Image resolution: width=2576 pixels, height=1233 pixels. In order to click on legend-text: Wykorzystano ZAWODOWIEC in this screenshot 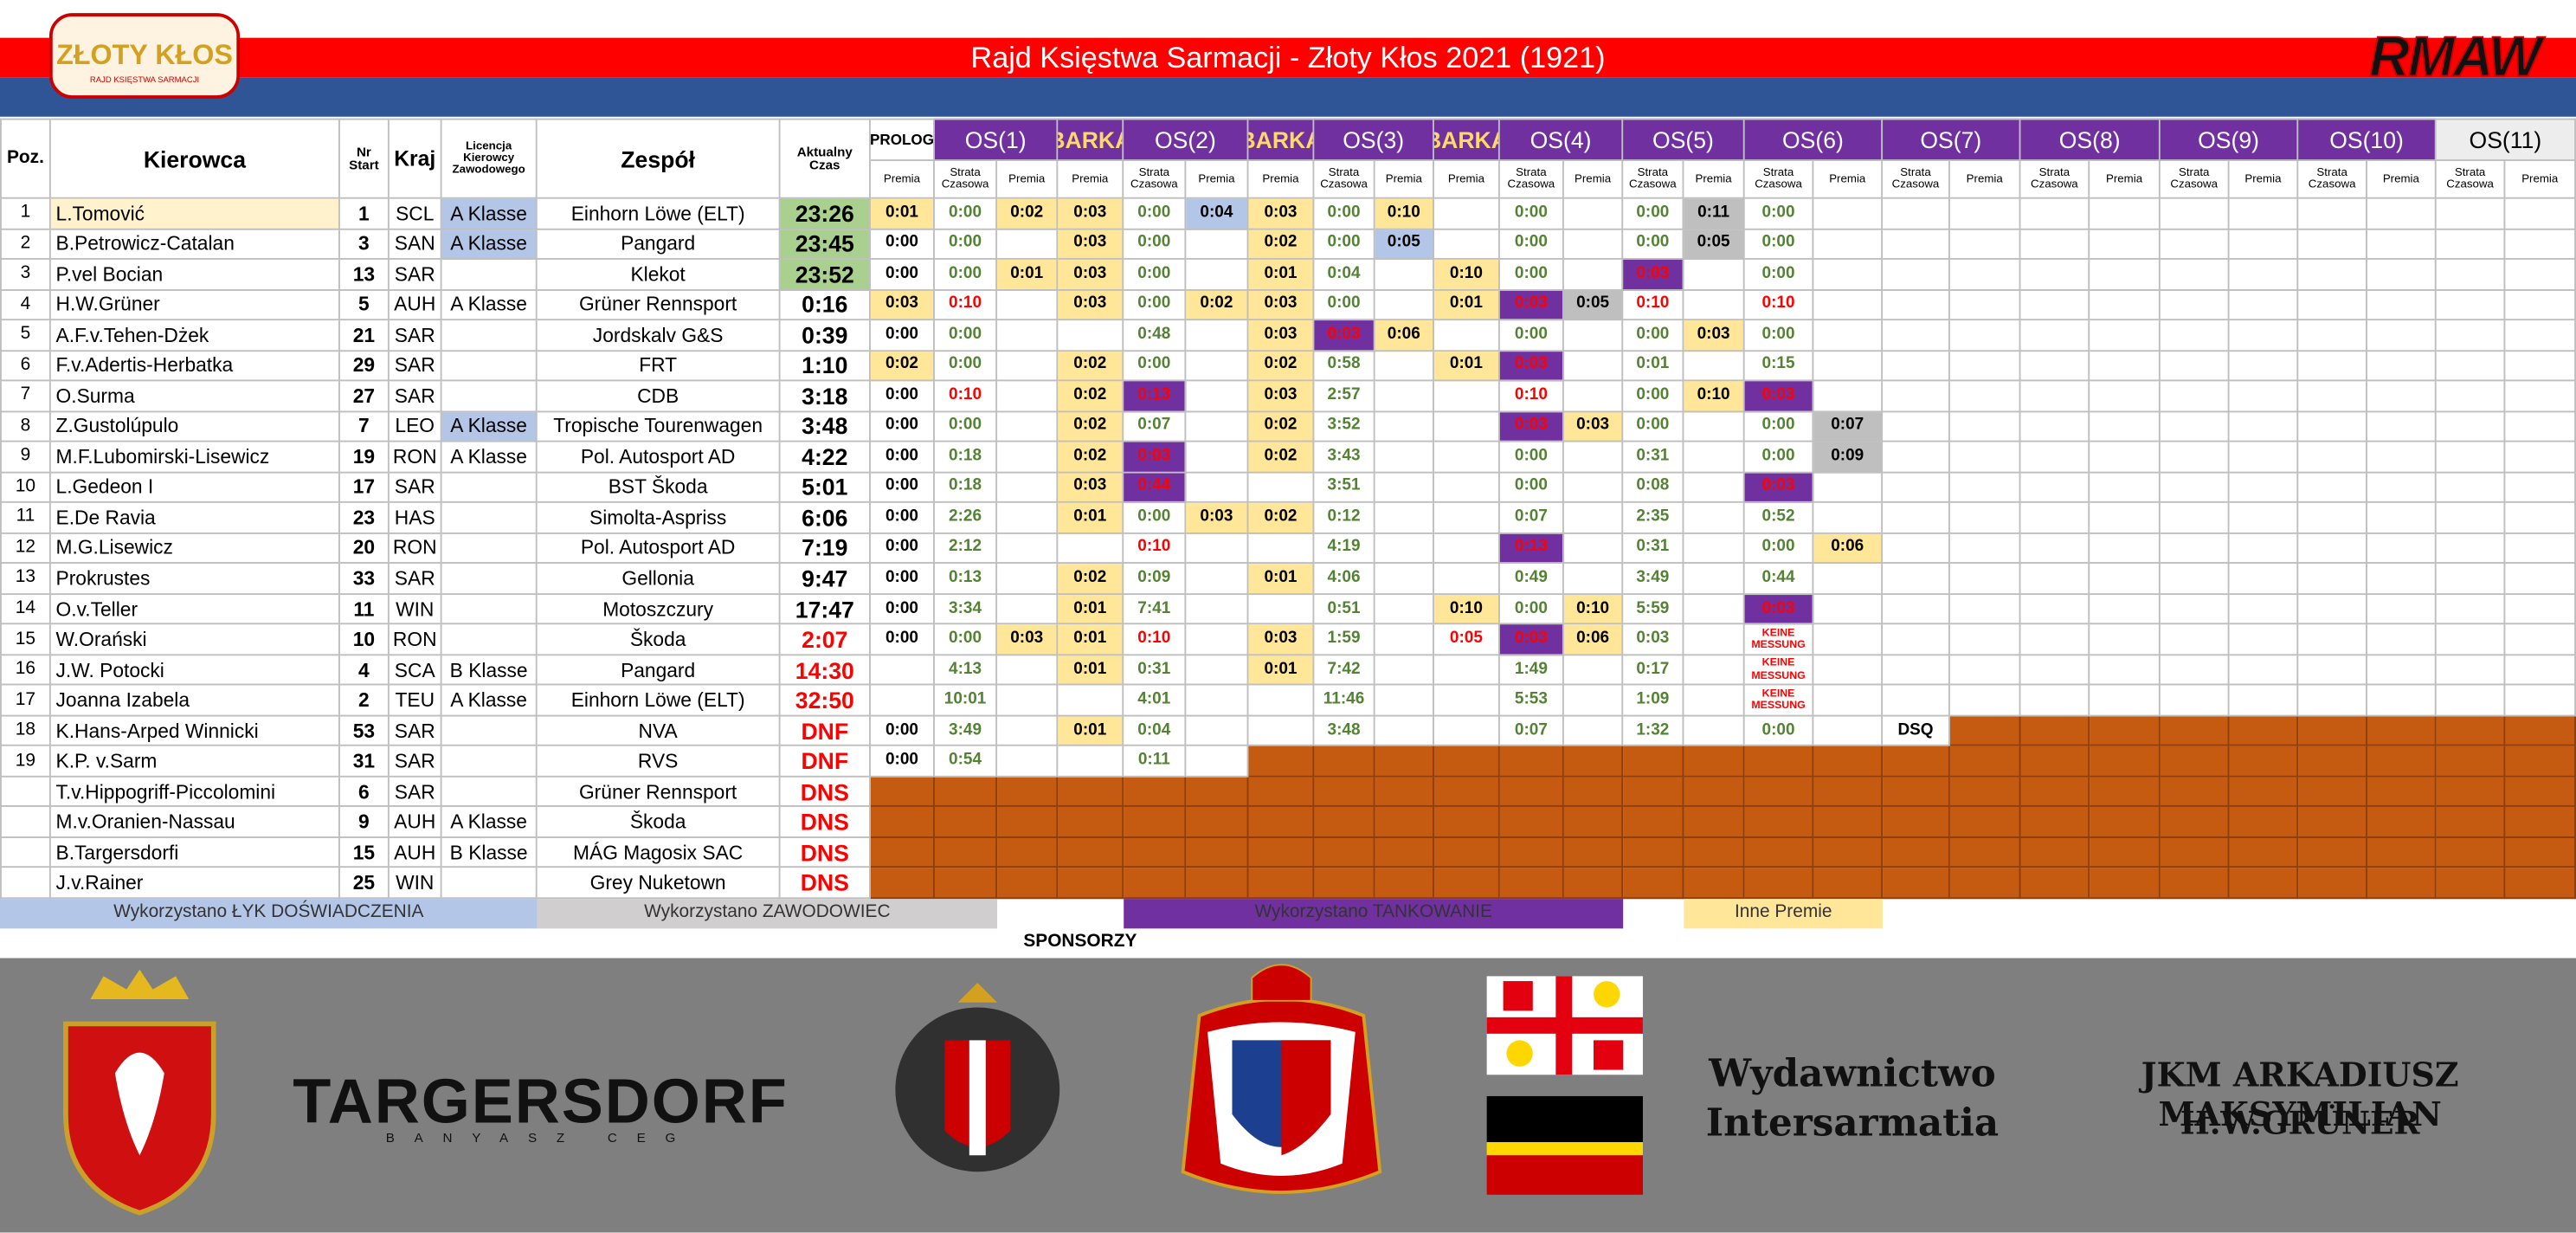, I will do `click(767, 912)`.